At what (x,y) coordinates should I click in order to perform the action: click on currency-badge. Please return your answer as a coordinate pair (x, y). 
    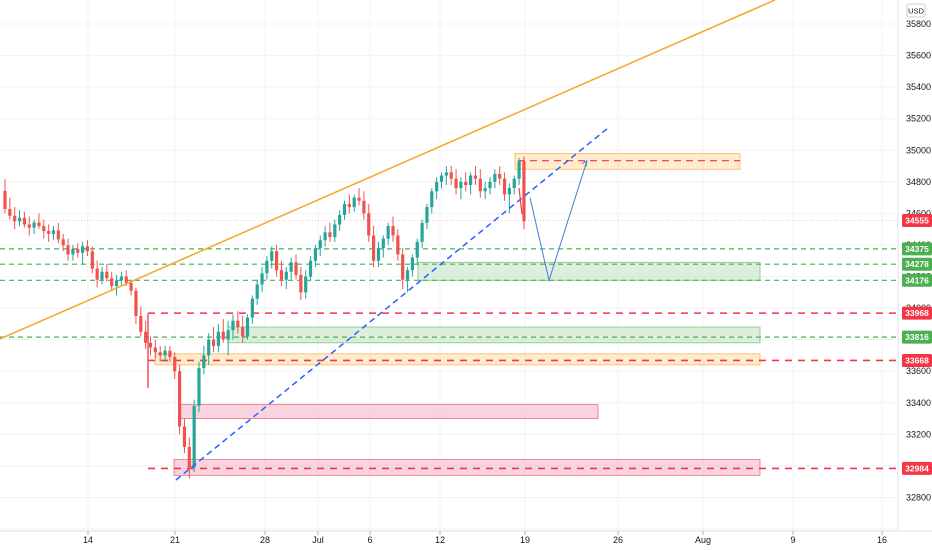
    Looking at the image, I should click on (916, 10).